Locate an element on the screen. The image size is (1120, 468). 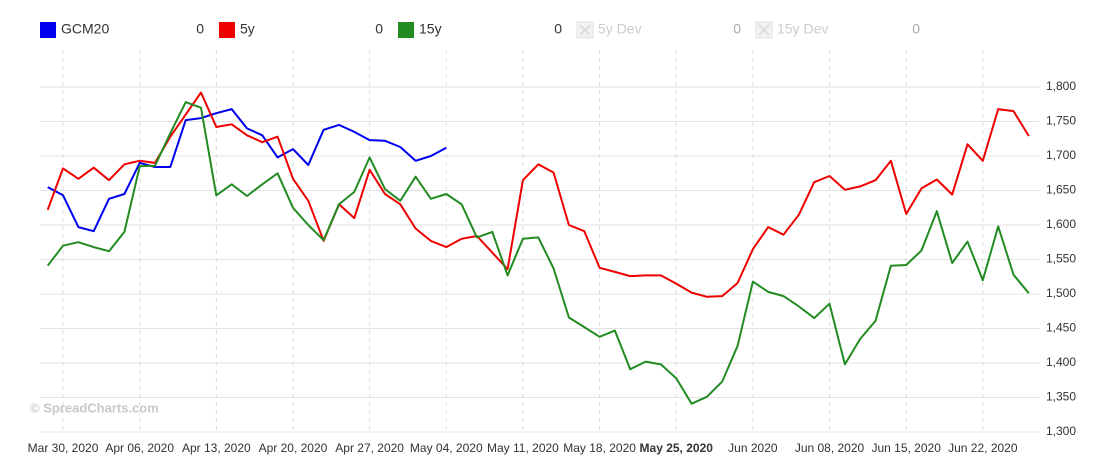
legend-item: 15y Dev 0 is located at coordinates (837, 30).